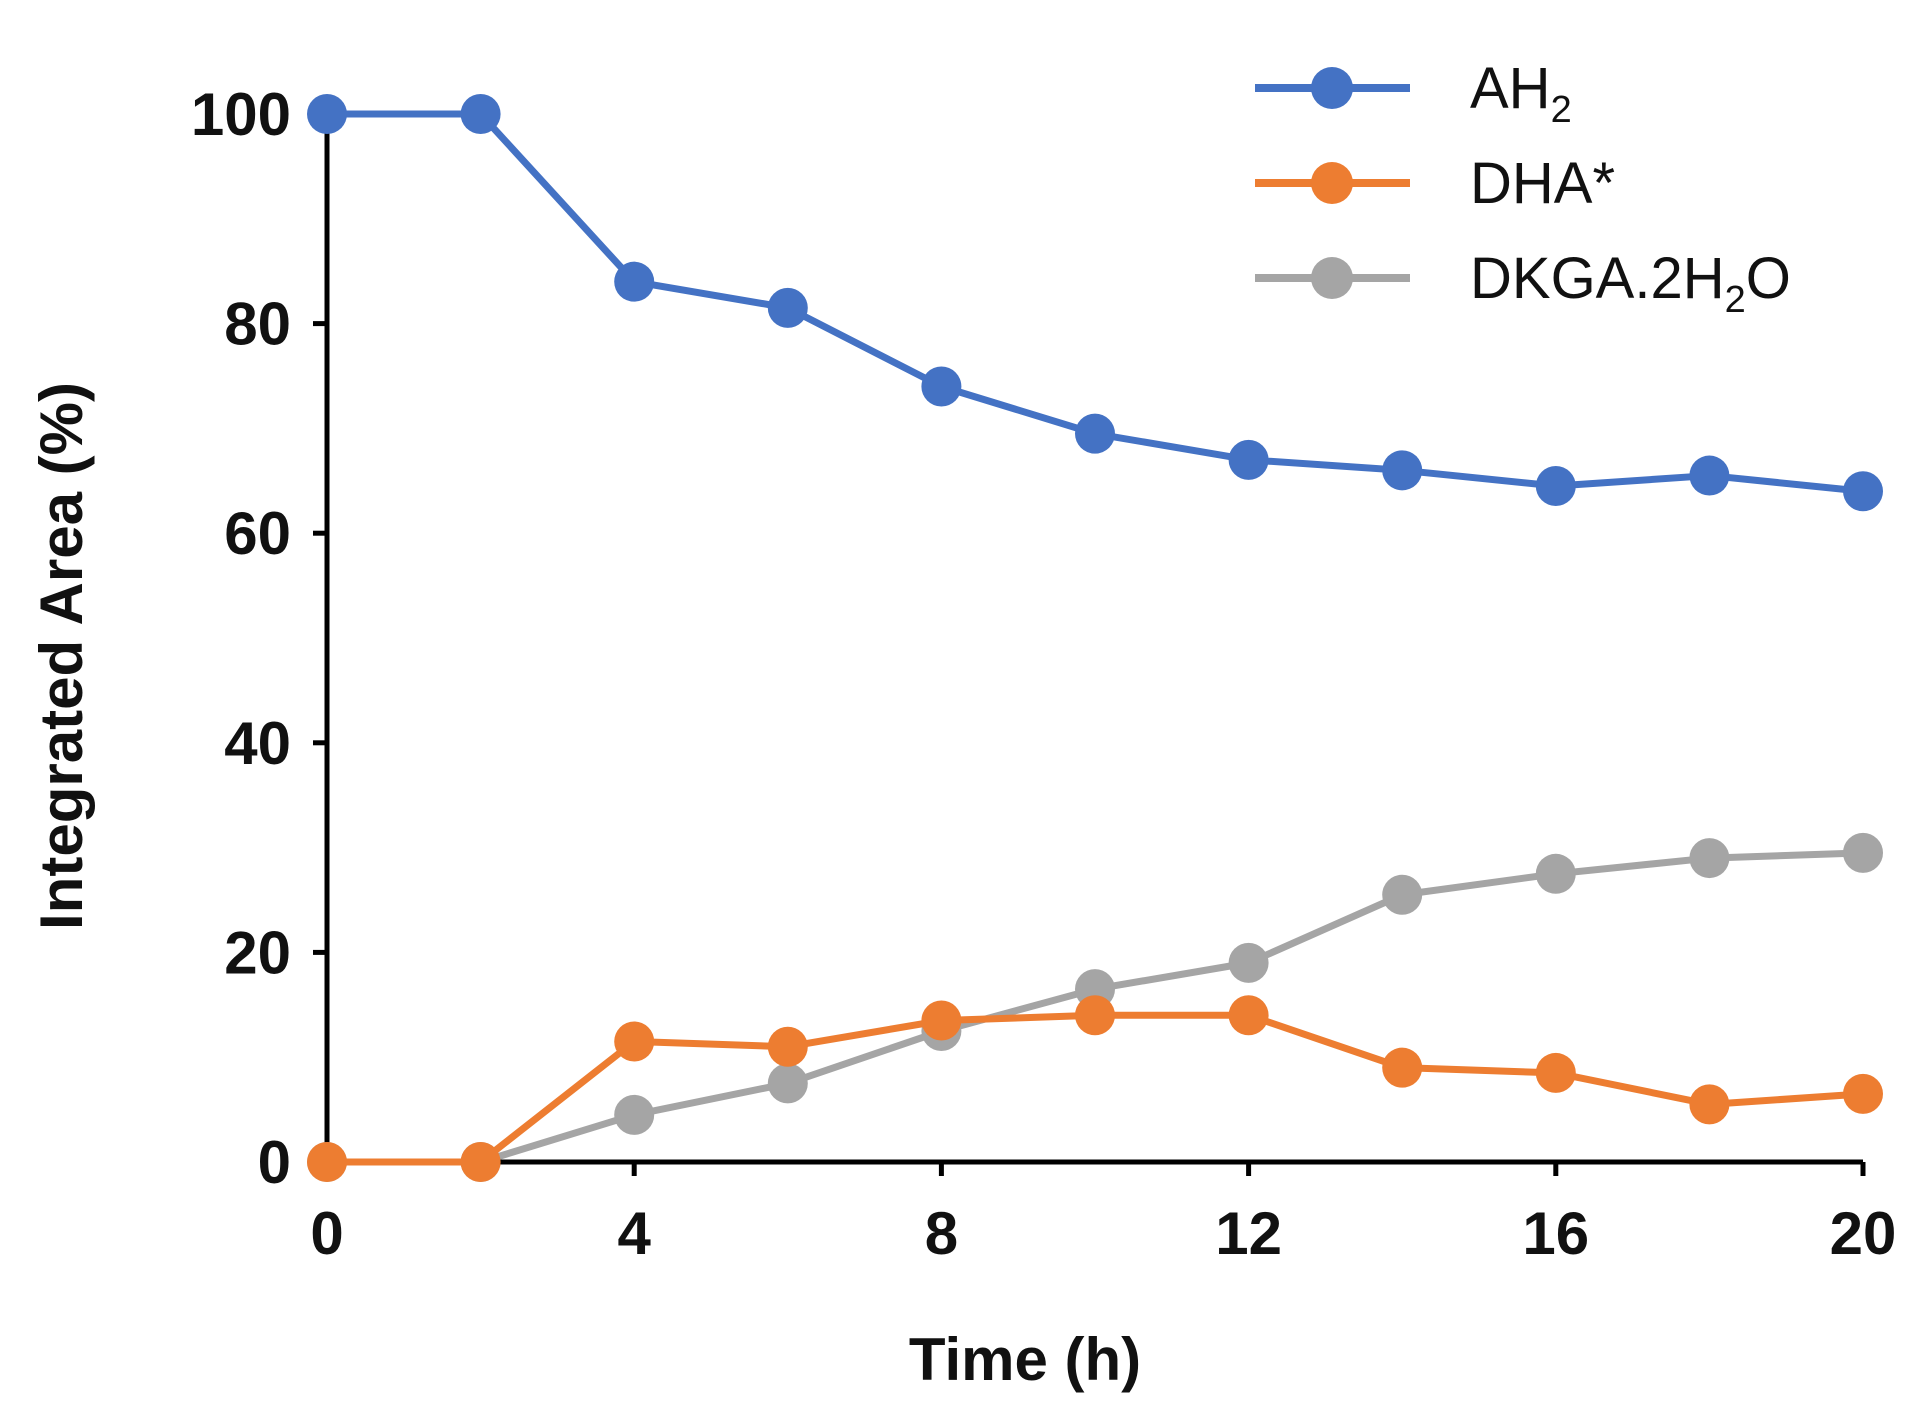 The width and height of the screenshot is (1925, 1401). What do you see at coordinates (941, 1233) in the screenshot?
I see `x-tick-label: 8` at bounding box center [941, 1233].